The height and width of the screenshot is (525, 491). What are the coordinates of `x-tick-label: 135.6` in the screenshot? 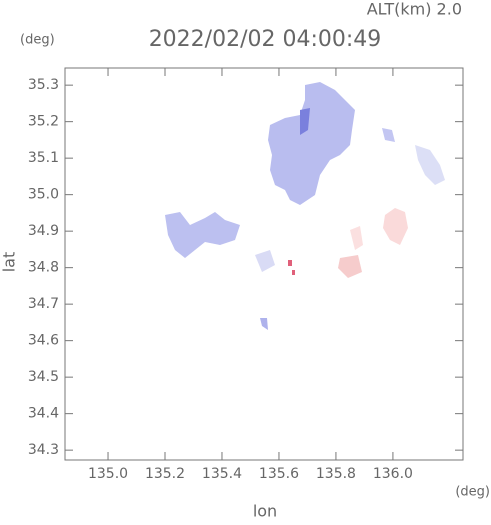 It's located at (279, 474).